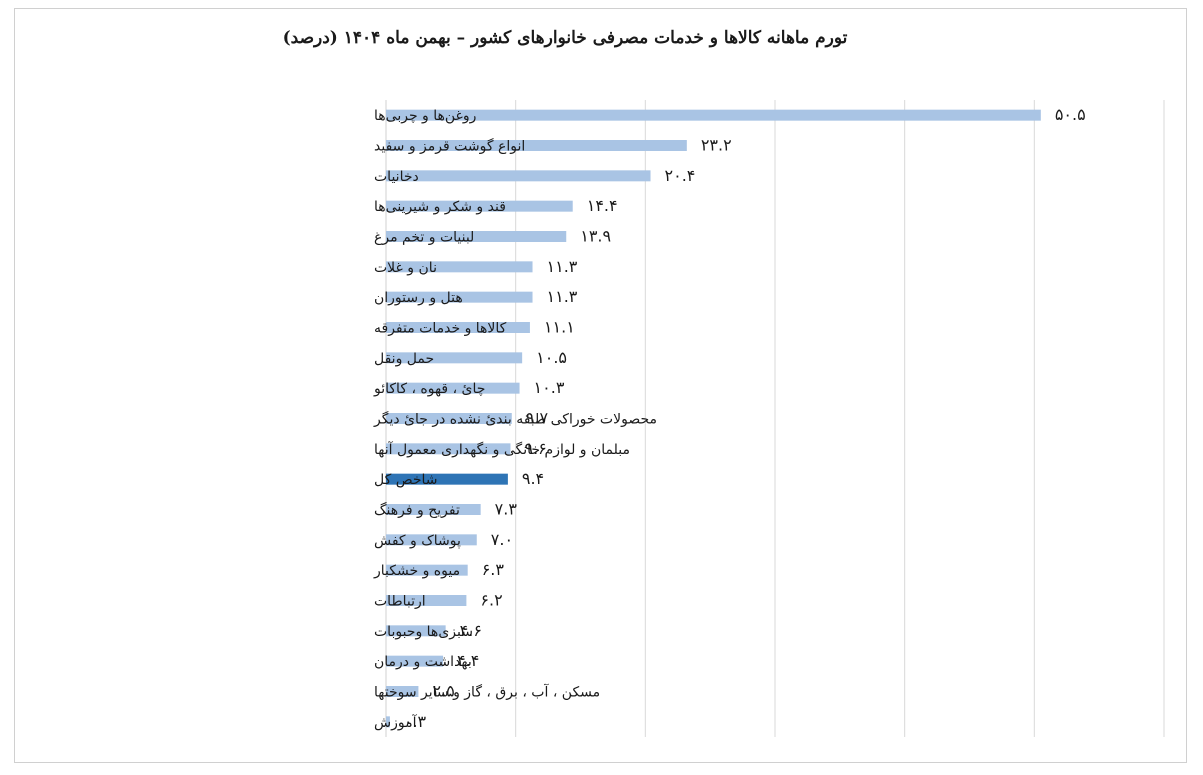 Image resolution: width=1203 pixels, height=775 pixels. I want to click on data-label: ۷.۳, so click(506, 509).